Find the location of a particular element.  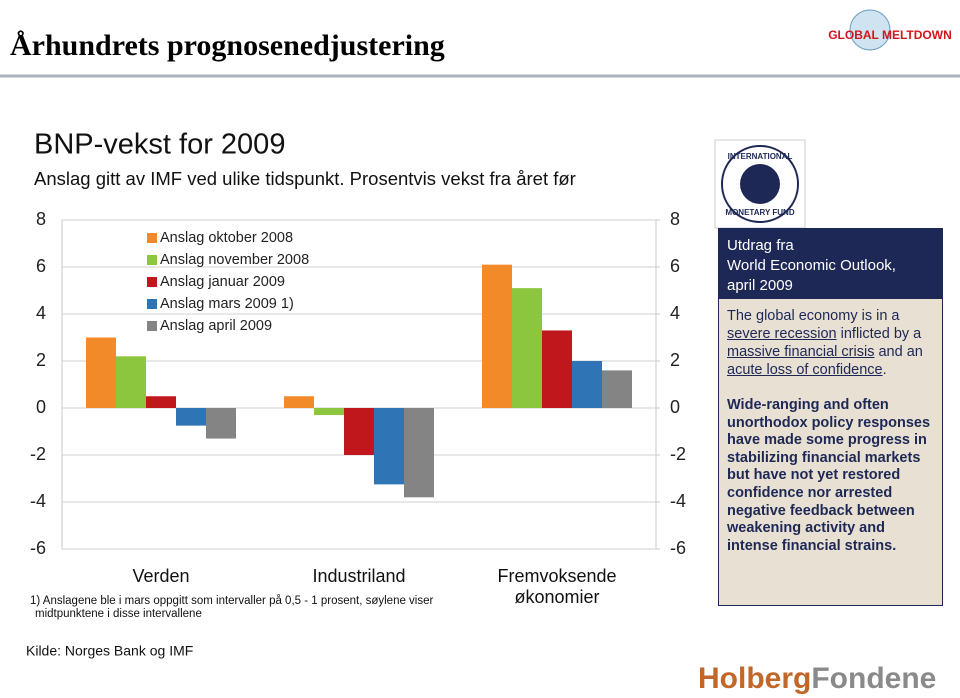

imf-globe is located at coordinates (760, 184).